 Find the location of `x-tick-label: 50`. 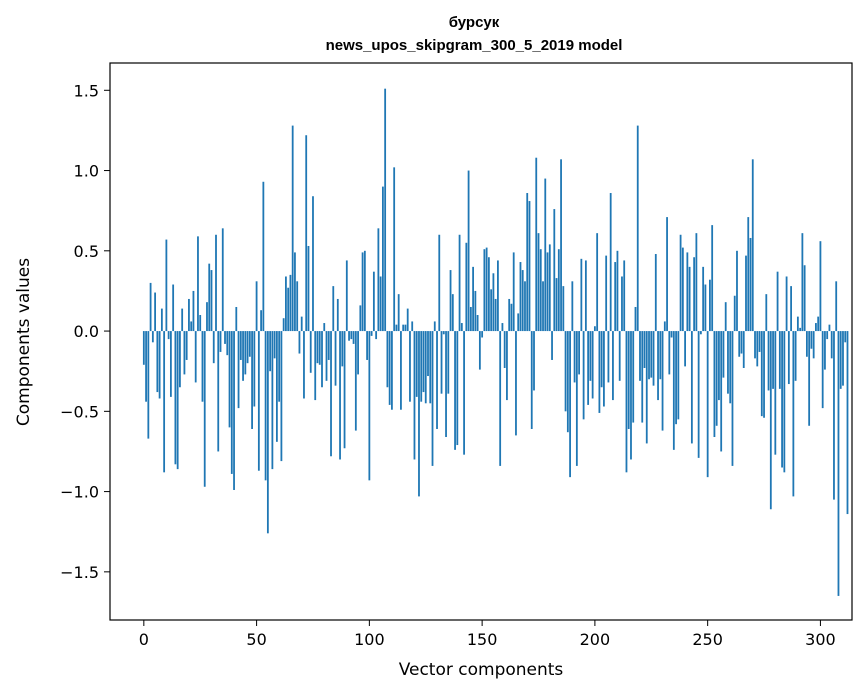

x-tick-label: 50 is located at coordinates (256, 639).